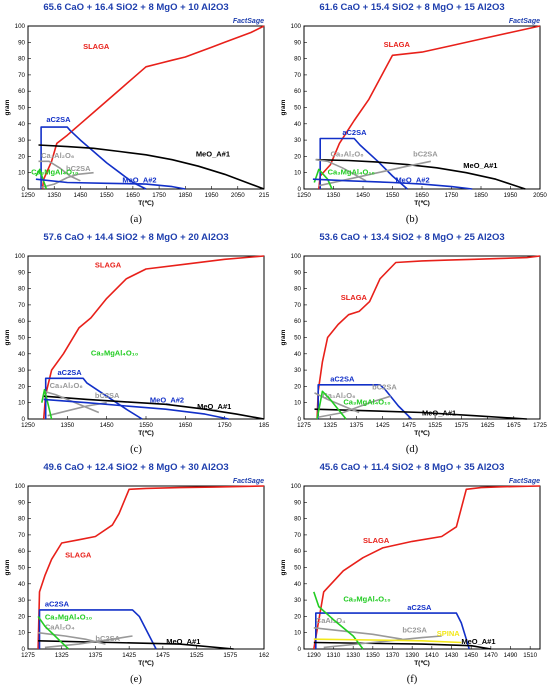  What do you see at coordinates (96, 655) in the screenshot?
I see `x-tick-label: 1375` at bounding box center [96, 655].